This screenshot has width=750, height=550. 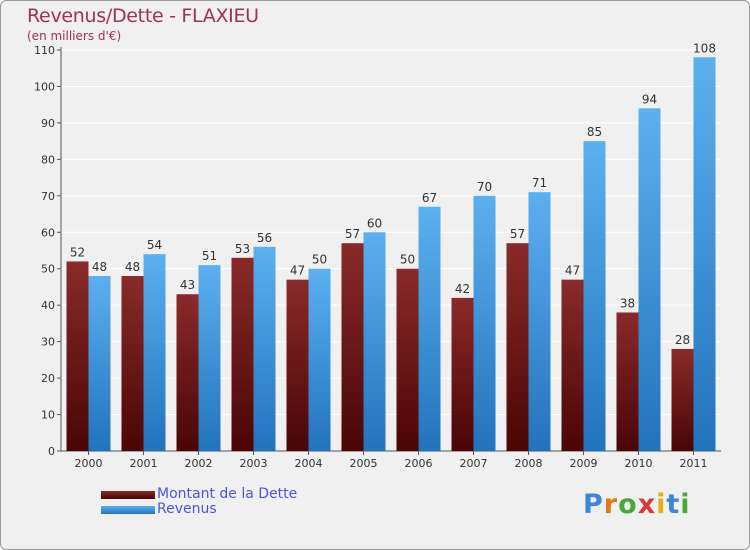 I want to click on bar-revenus-2010, so click(x=649, y=279).